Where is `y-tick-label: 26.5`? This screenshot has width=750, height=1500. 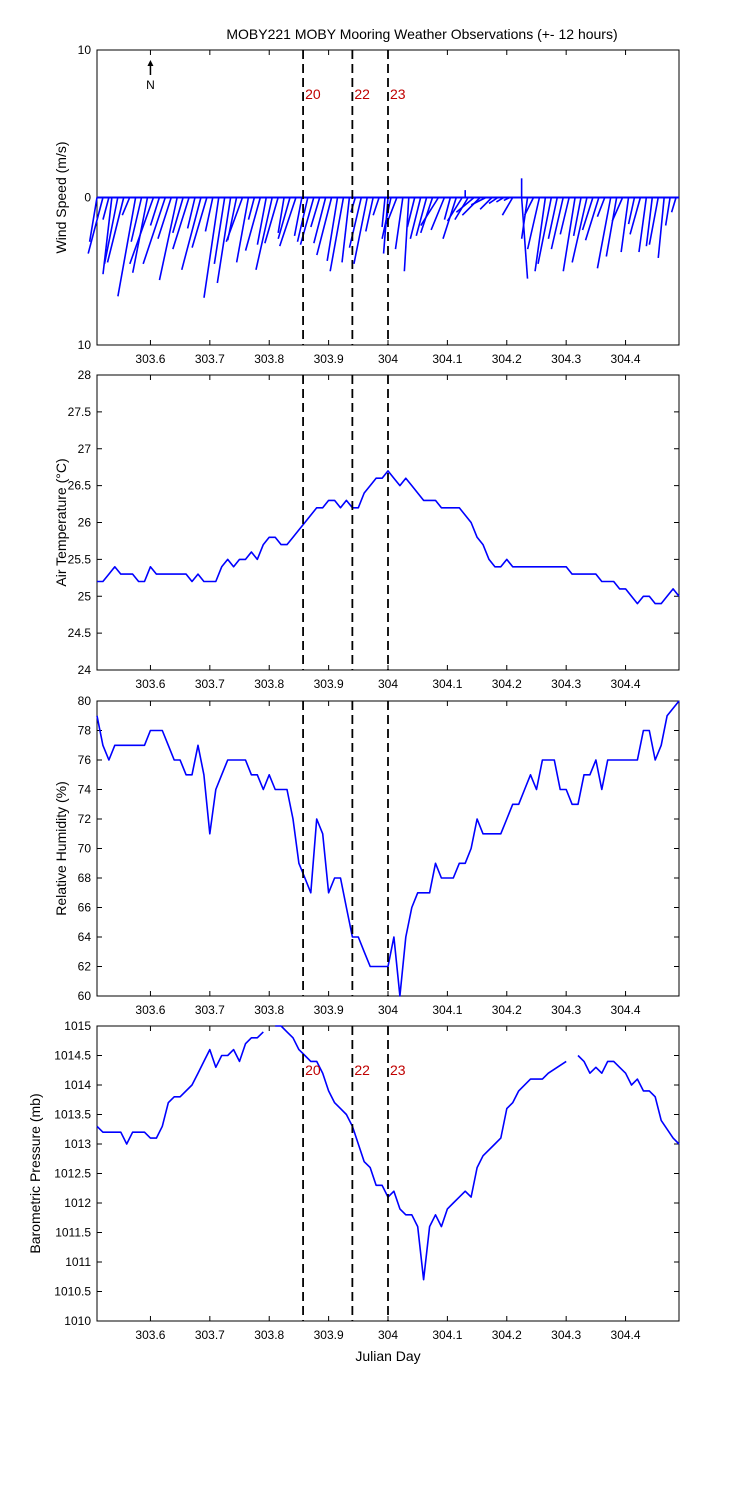
y-tick-label: 26.5 is located at coordinates (80, 486).